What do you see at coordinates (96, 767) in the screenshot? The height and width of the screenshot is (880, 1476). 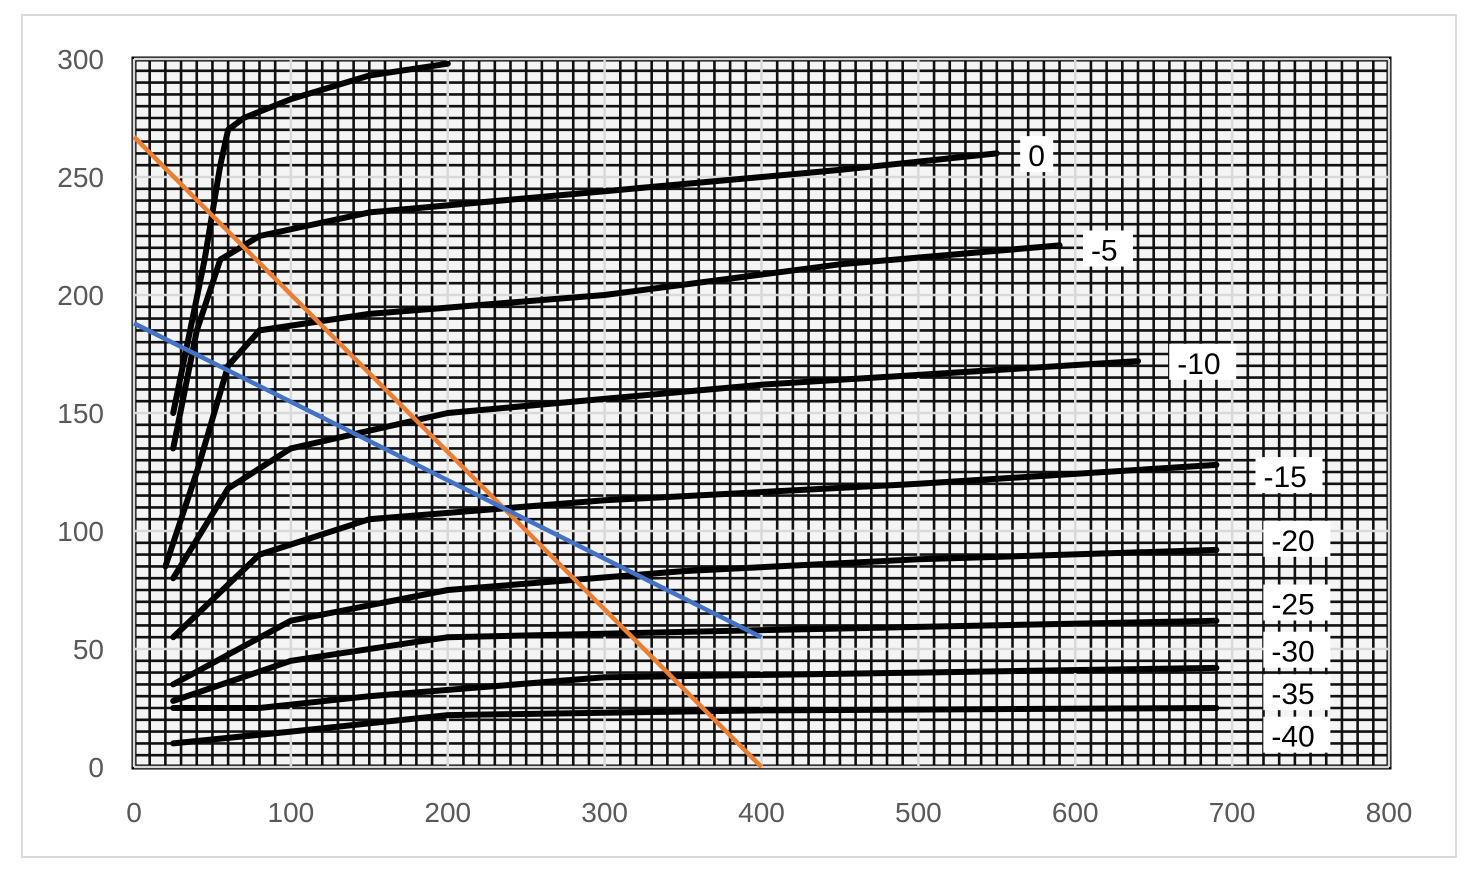 I see `y-tick-label: 0` at bounding box center [96, 767].